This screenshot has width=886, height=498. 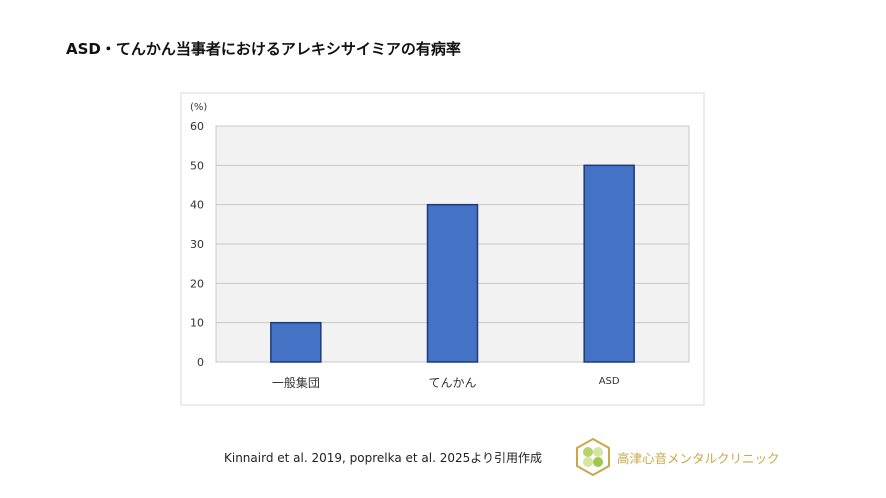 I want to click on y-tick-label: 60, so click(x=197, y=126).